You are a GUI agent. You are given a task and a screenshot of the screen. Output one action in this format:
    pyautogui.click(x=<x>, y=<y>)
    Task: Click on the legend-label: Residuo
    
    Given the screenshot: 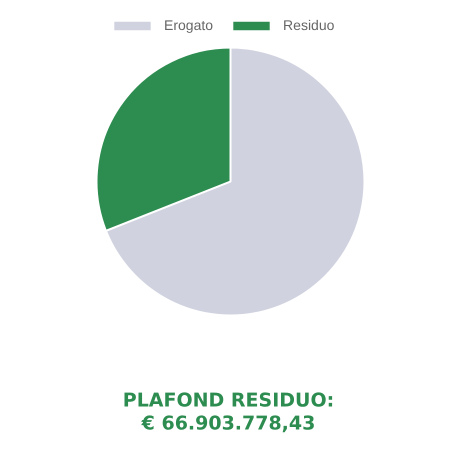 What is the action you would take?
    pyautogui.click(x=308, y=25)
    